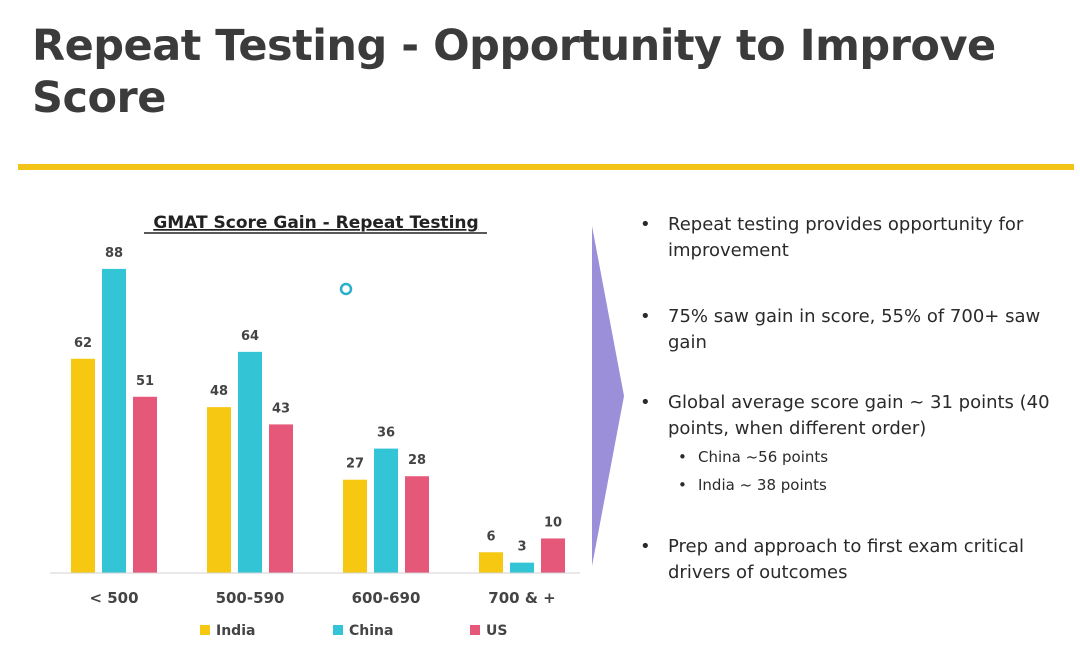 The width and height of the screenshot is (1080, 663). I want to click on category-label-1: 500-590, so click(250, 598).